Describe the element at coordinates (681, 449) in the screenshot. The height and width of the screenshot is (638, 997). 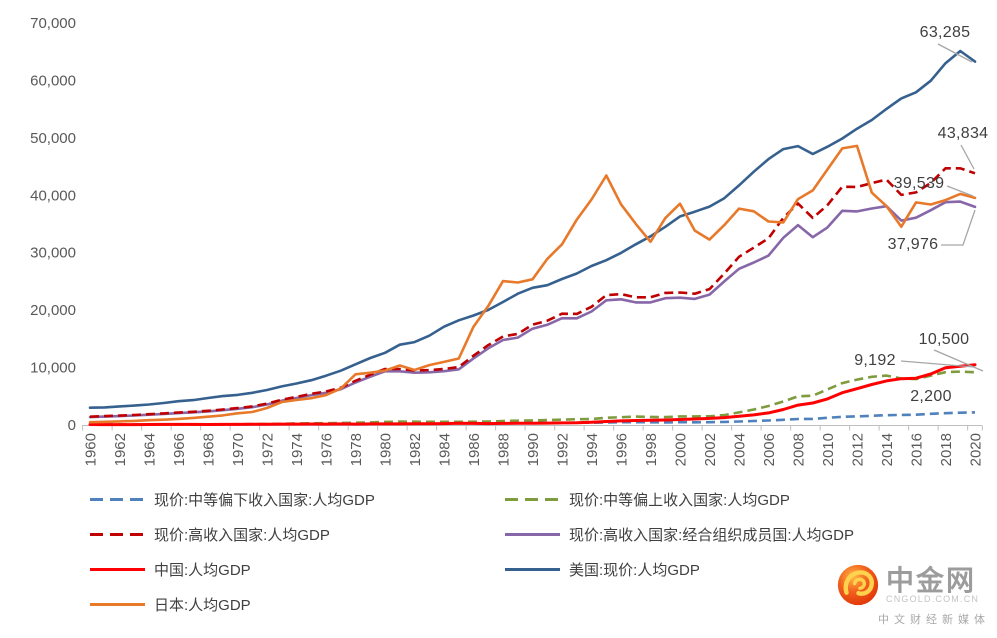
I see `svg-text: 2000` at that location.